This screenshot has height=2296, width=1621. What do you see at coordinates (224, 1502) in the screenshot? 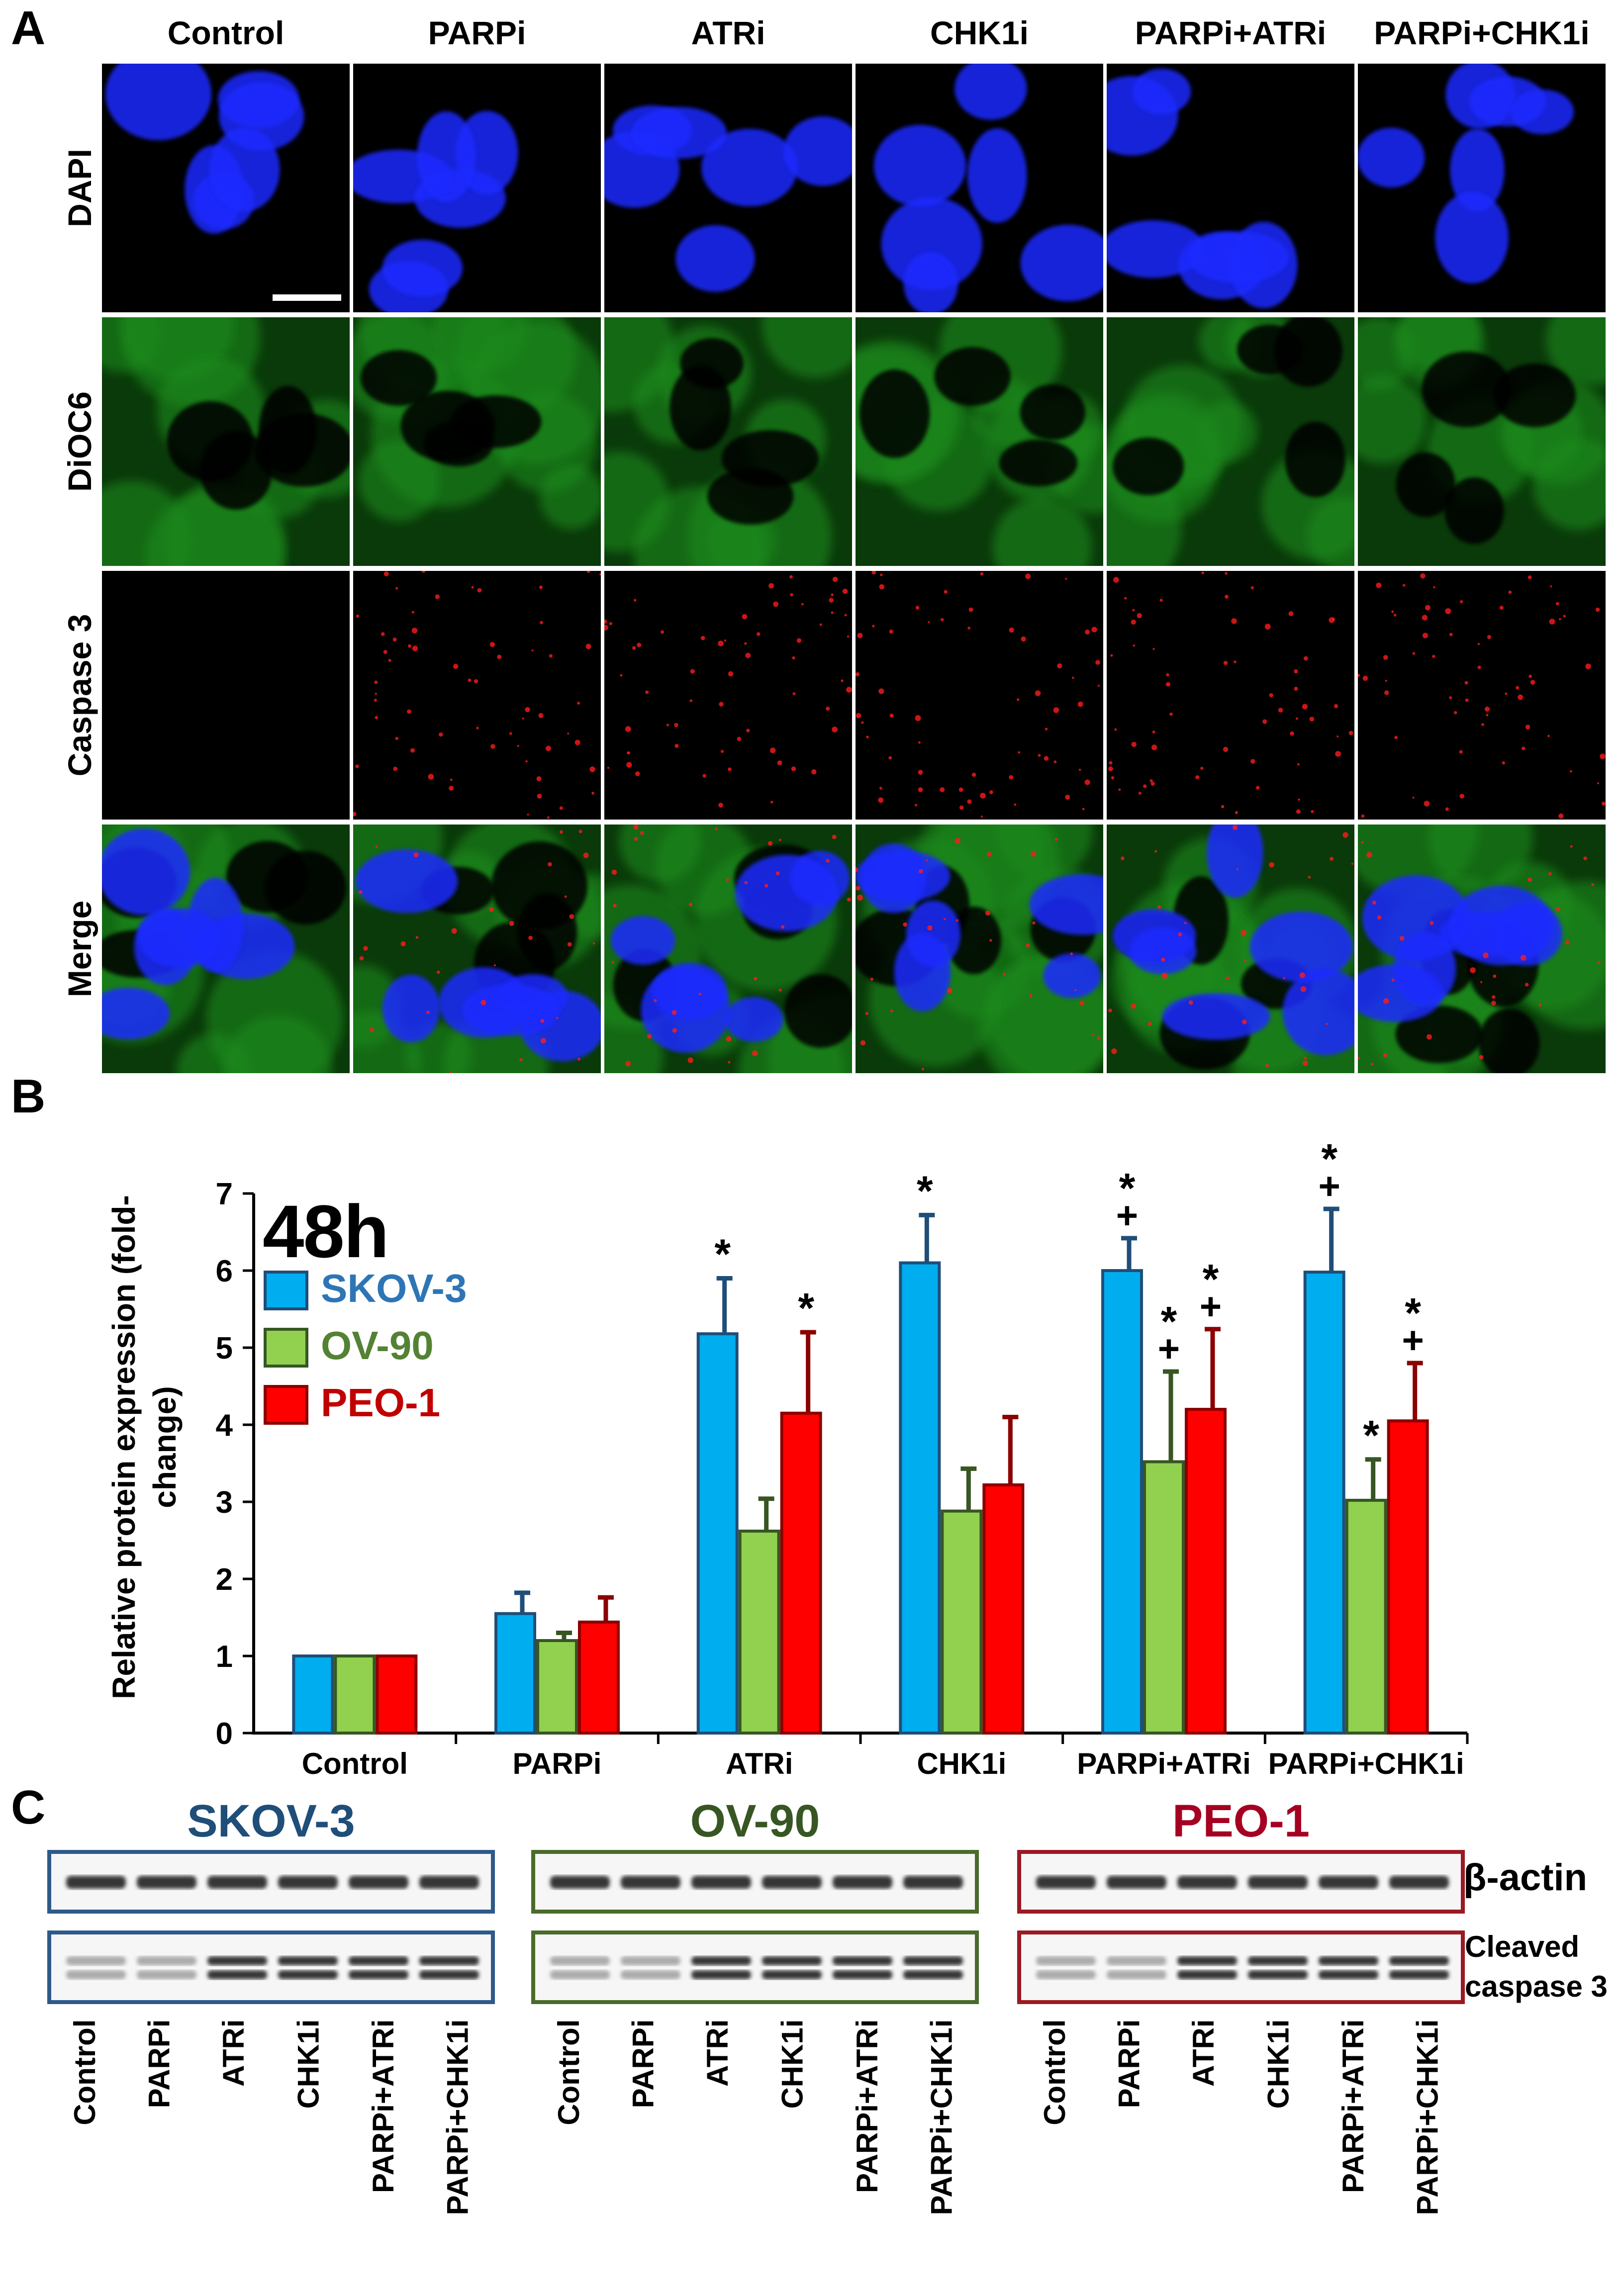
I see `y-tick-label: 3` at bounding box center [224, 1502].